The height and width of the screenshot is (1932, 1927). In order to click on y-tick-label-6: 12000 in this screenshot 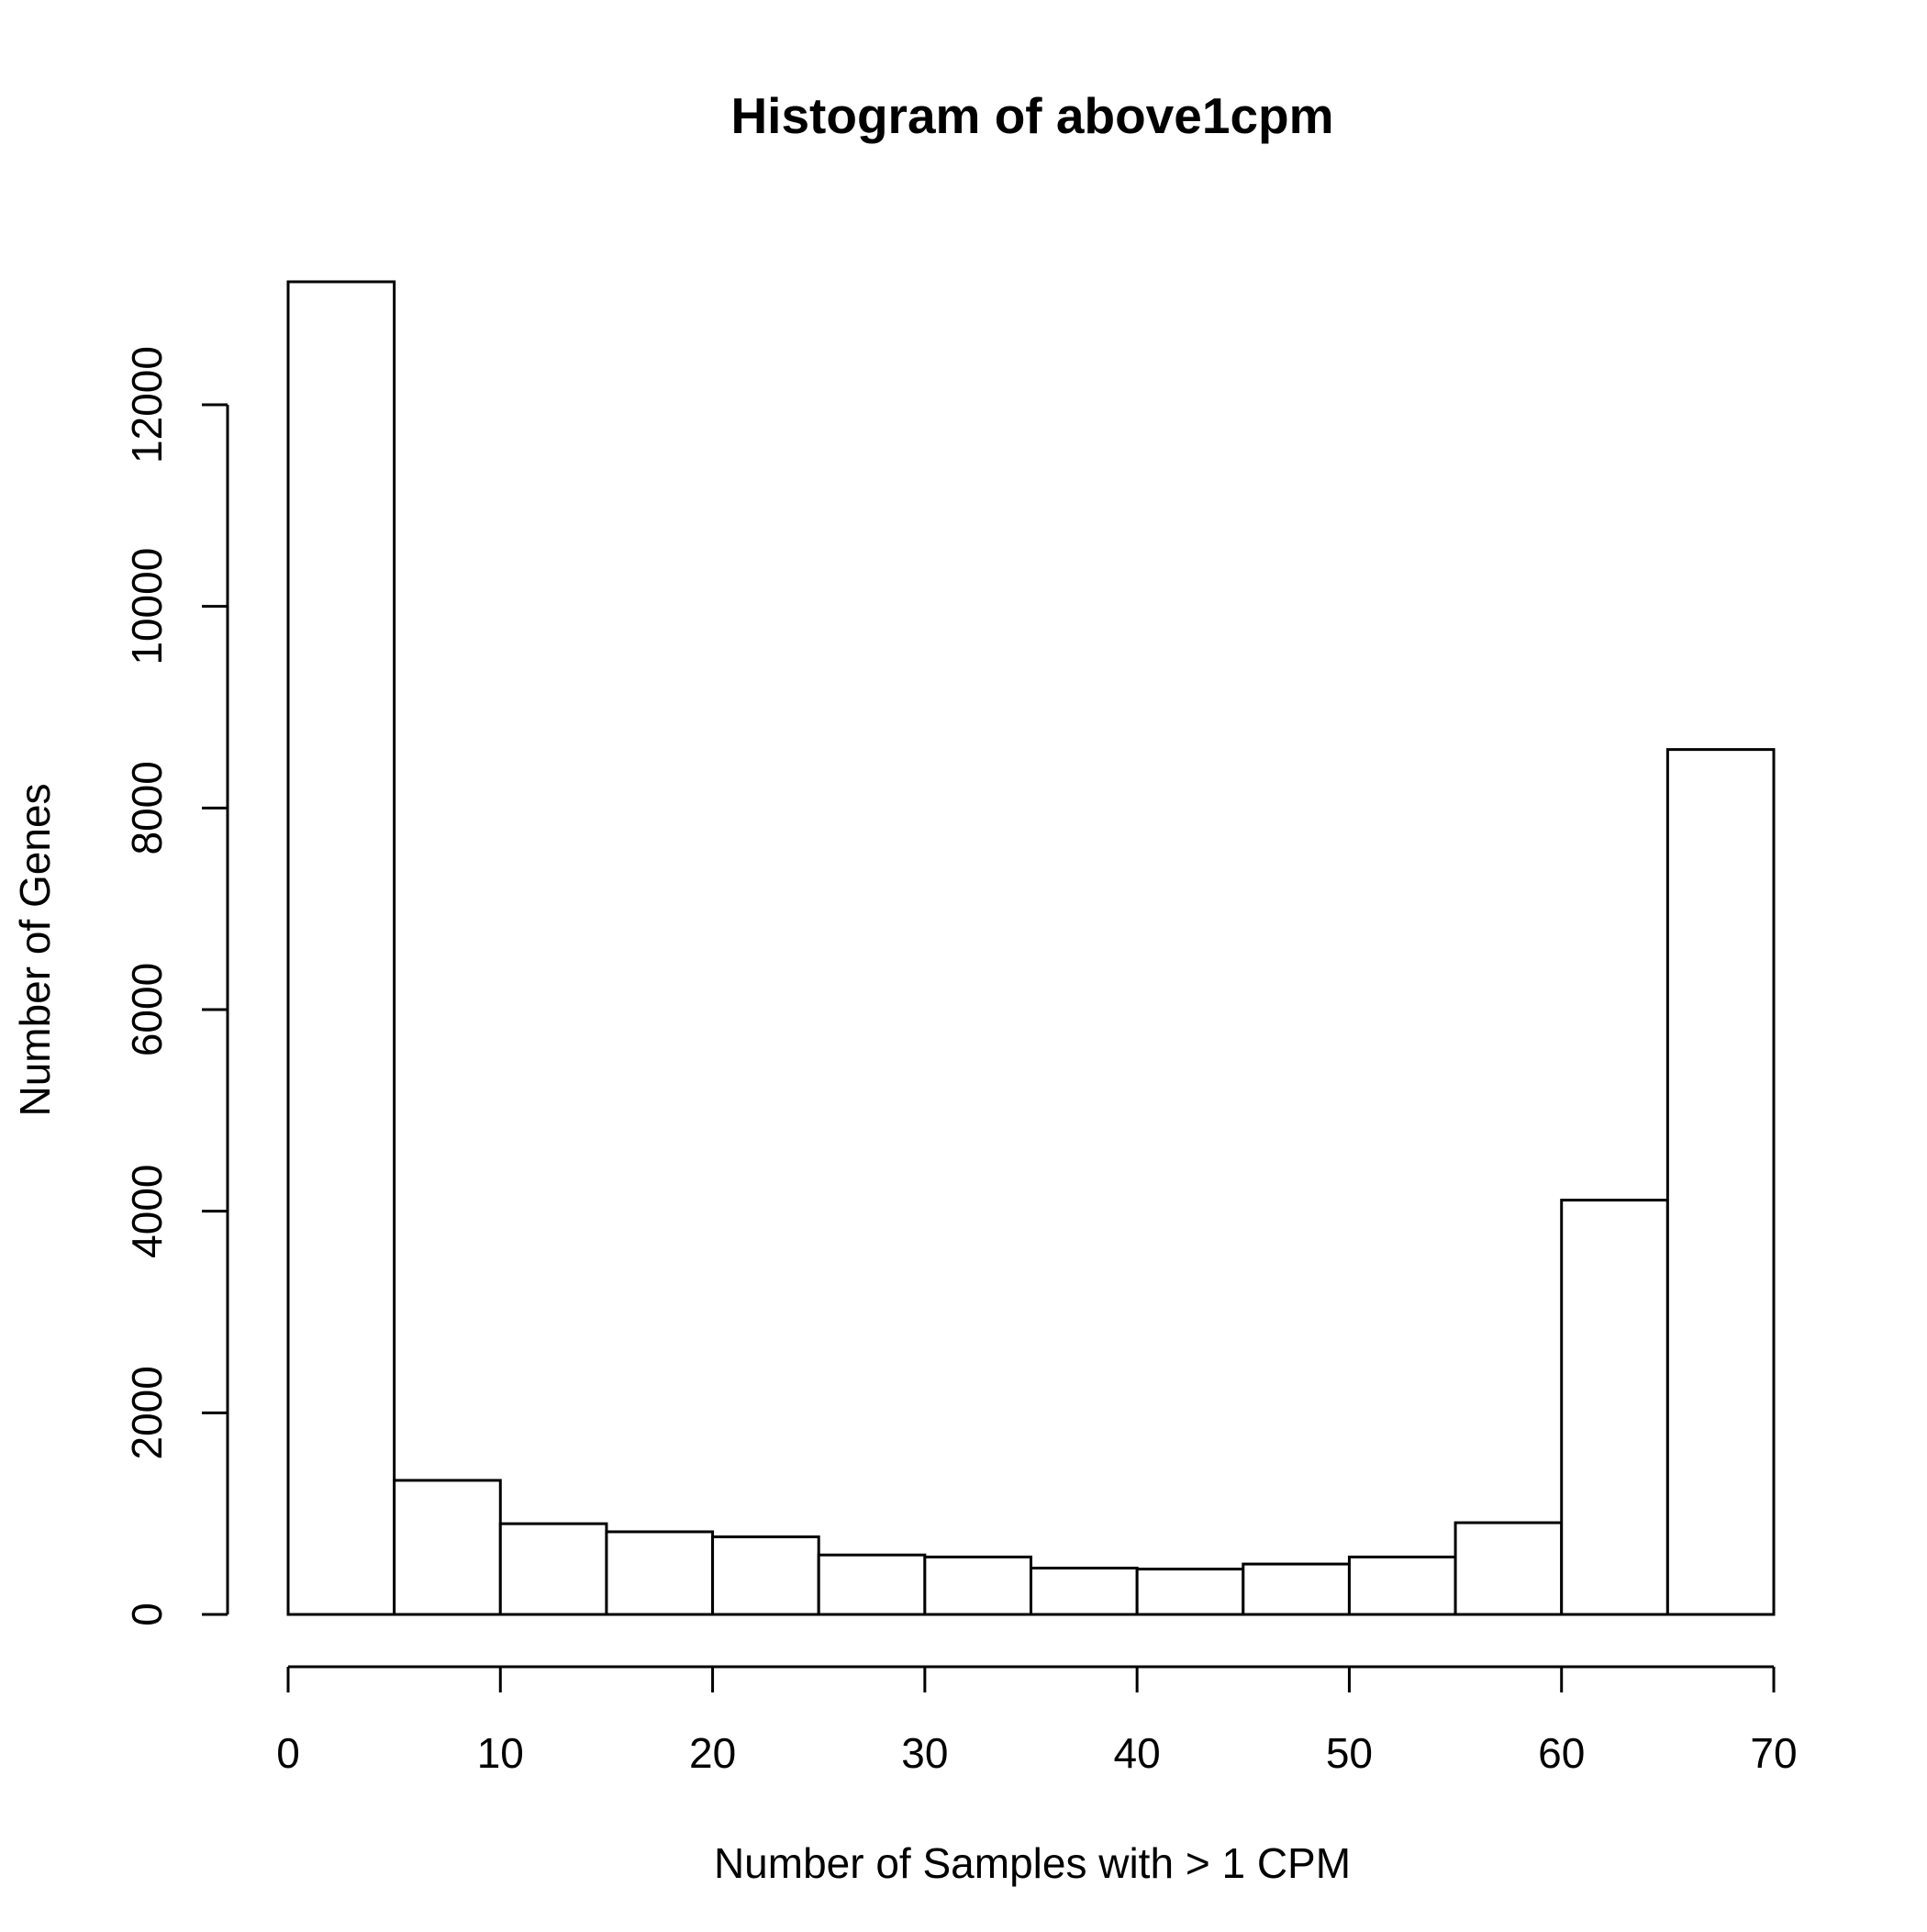, I will do `click(147, 404)`.